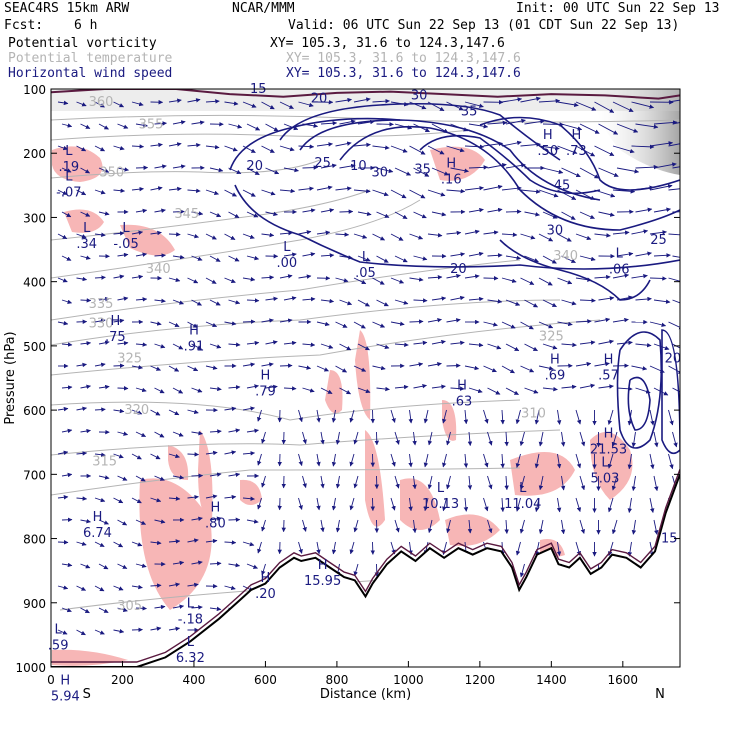  What do you see at coordinates (90, 58) in the screenshot?
I see `field-name-theta: Potential temperature` at bounding box center [90, 58].